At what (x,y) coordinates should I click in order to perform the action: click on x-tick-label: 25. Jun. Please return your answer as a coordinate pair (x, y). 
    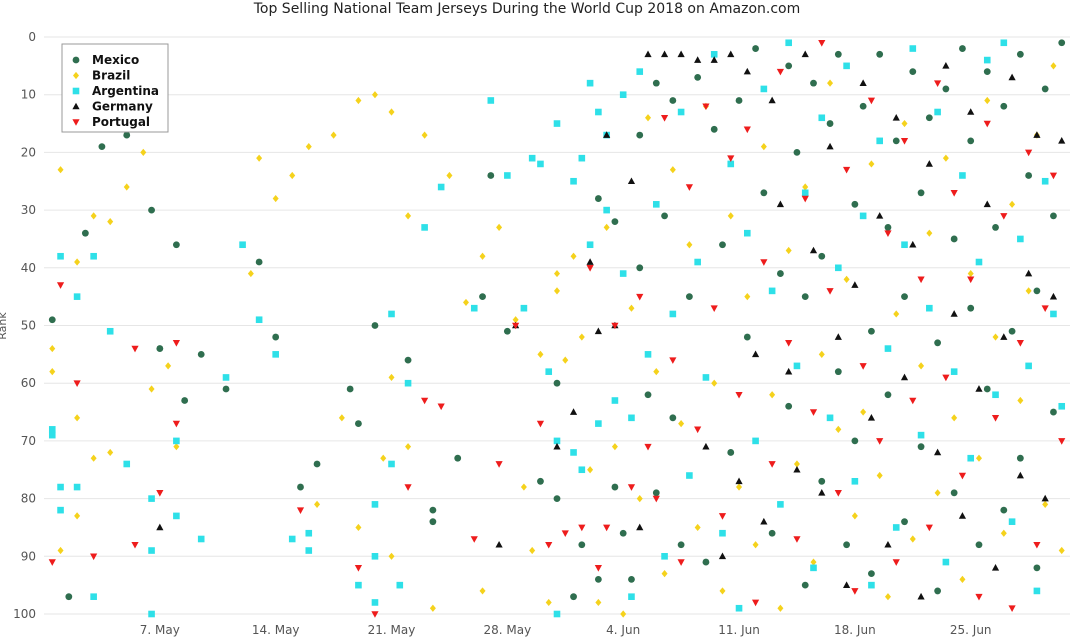
    Looking at the image, I should click on (971, 630).